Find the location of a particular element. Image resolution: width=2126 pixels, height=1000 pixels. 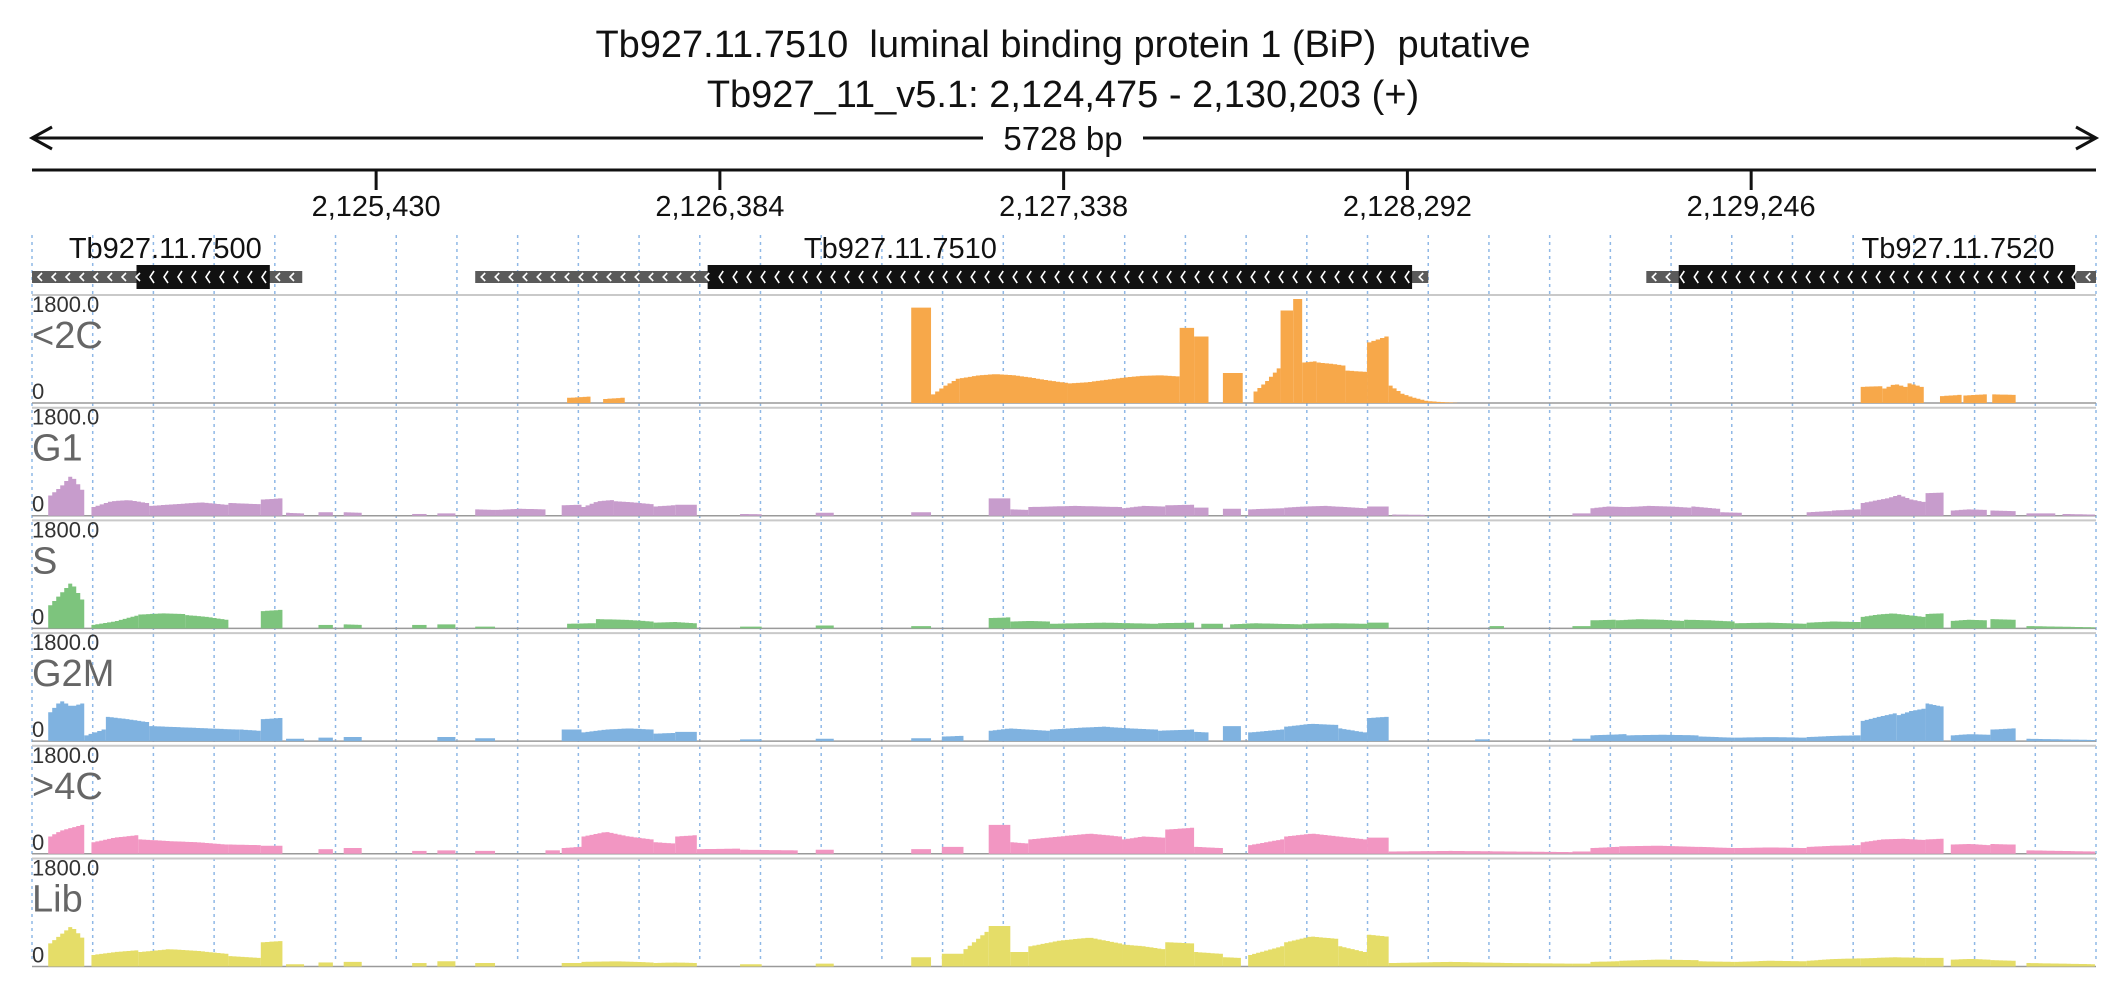

x-tick-label: 2,129,246 is located at coordinates (1751, 207).